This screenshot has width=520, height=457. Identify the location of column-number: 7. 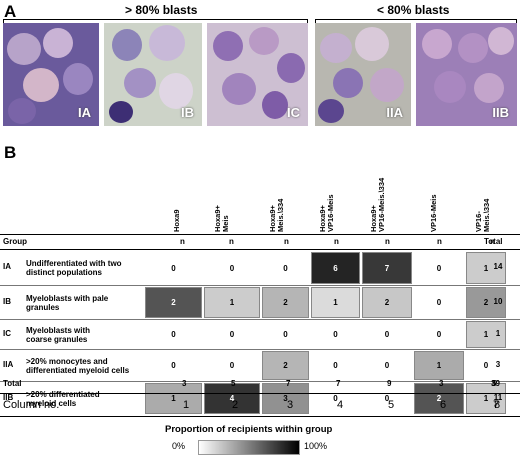
(496, 405).